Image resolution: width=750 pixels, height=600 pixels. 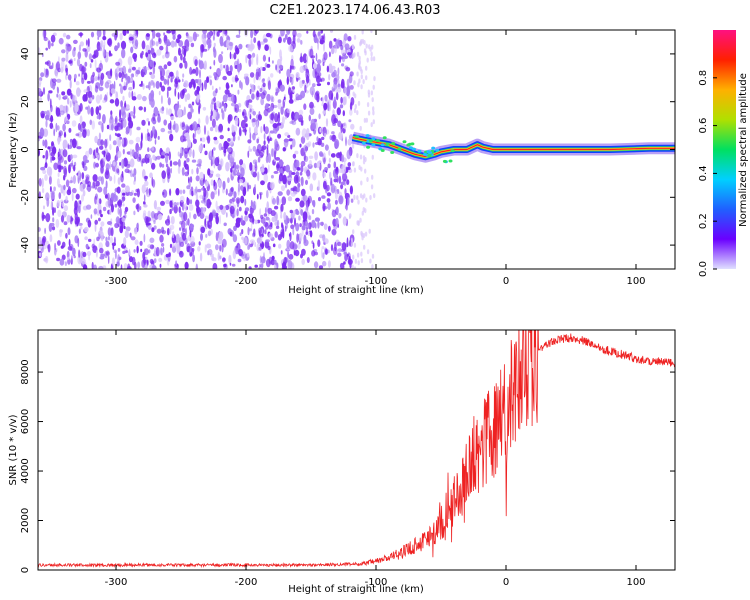 I want to click on colorbar-tick-label: 0.4, so click(x=703, y=173).